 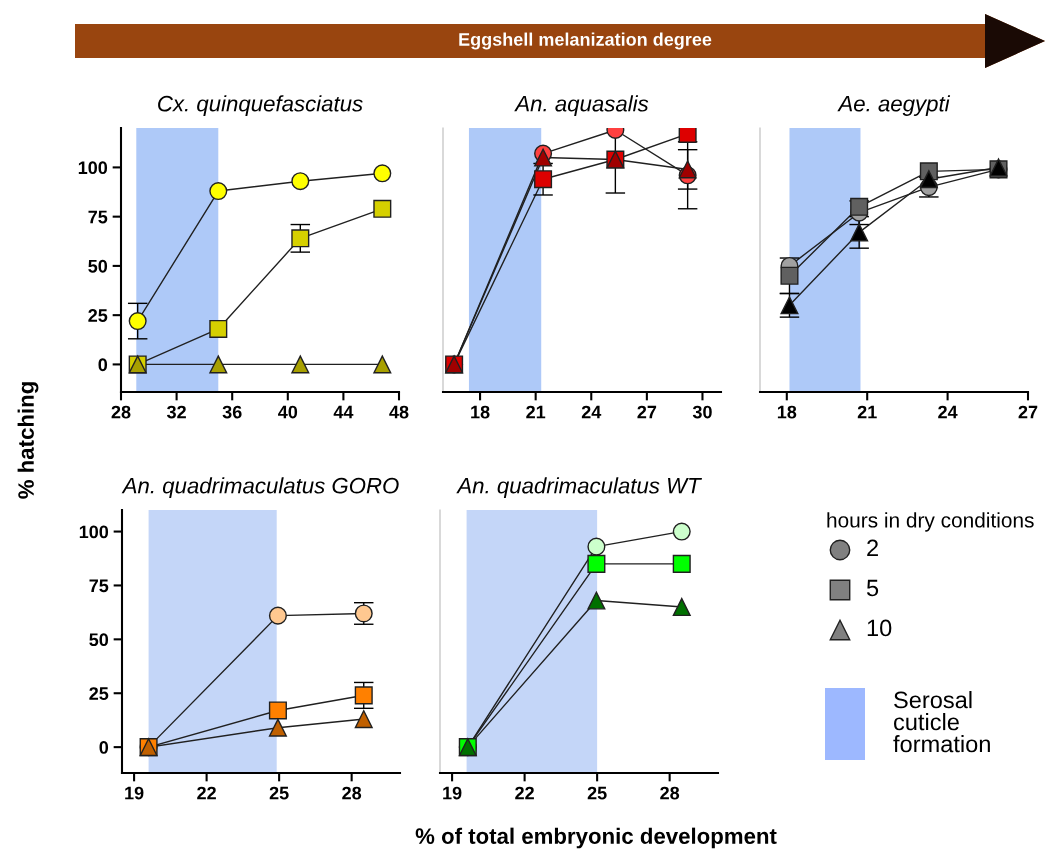 What do you see at coordinates (399, 412) in the screenshot?
I see `x-tick-label: 48` at bounding box center [399, 412].